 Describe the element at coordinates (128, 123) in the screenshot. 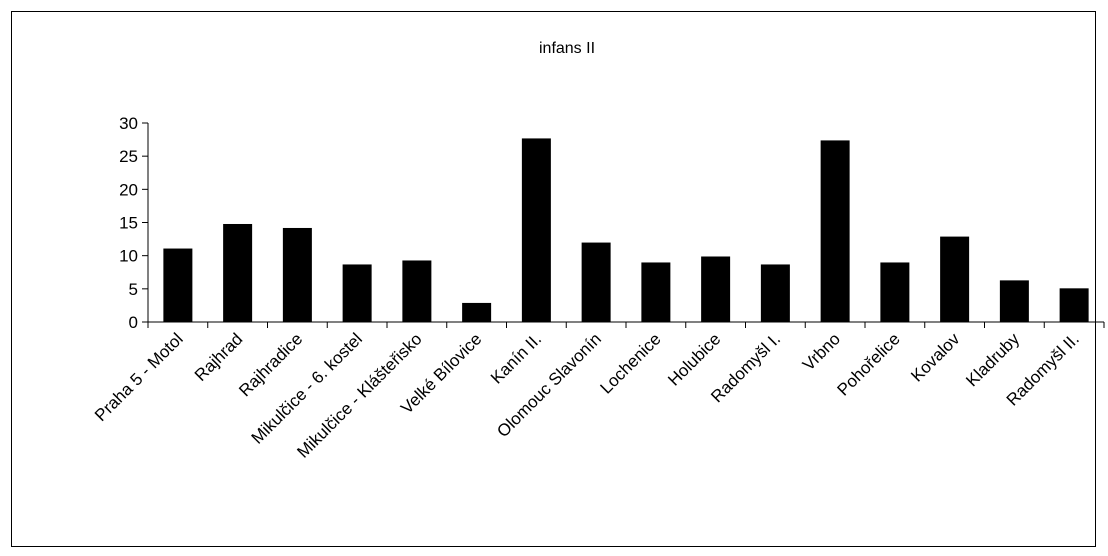

I see `y-tick-label: 30` at that location.